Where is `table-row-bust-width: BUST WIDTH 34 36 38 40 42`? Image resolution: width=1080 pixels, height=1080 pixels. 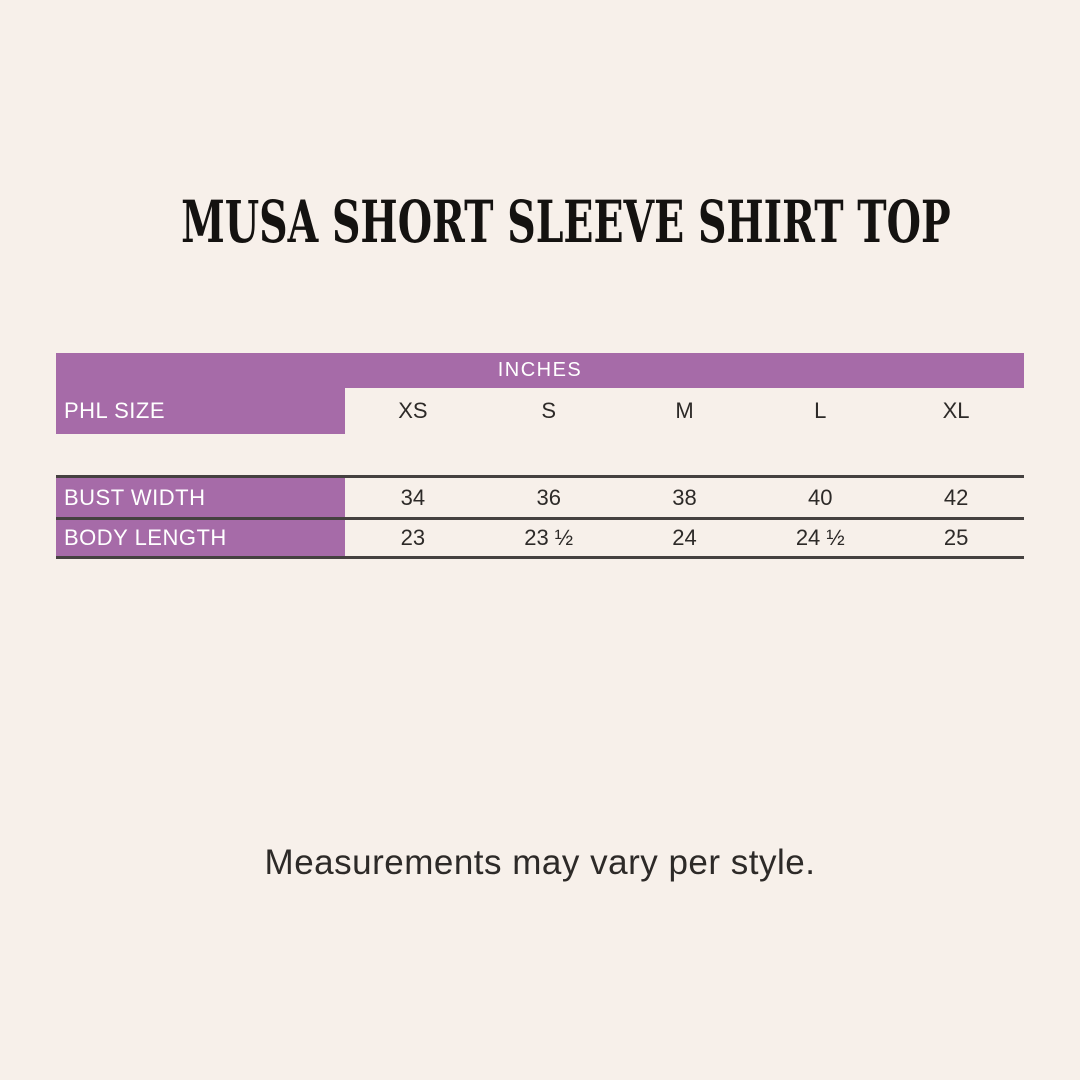 table-row-bust-width: BUST WIDTH 34 36 38 40 42 is located at coordinates (540, 496).